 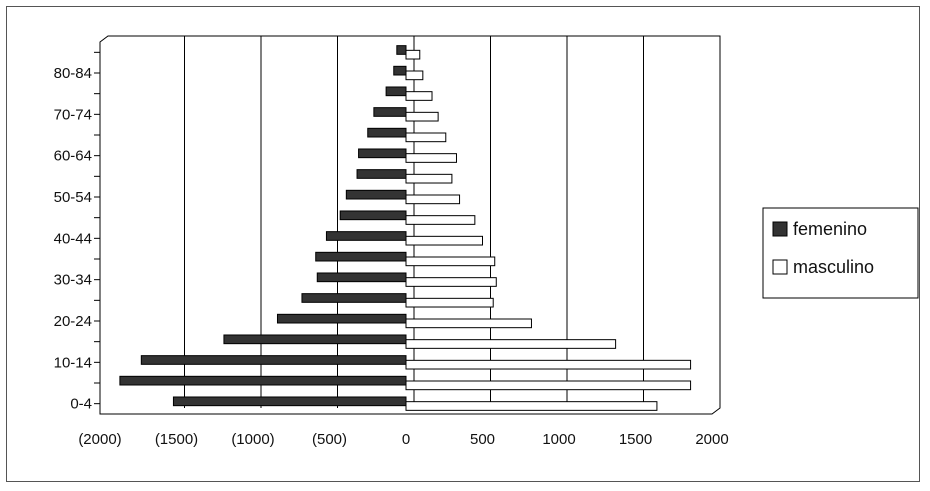 I want to click on legend-swatch-femenino, so click(x=780, y=229).